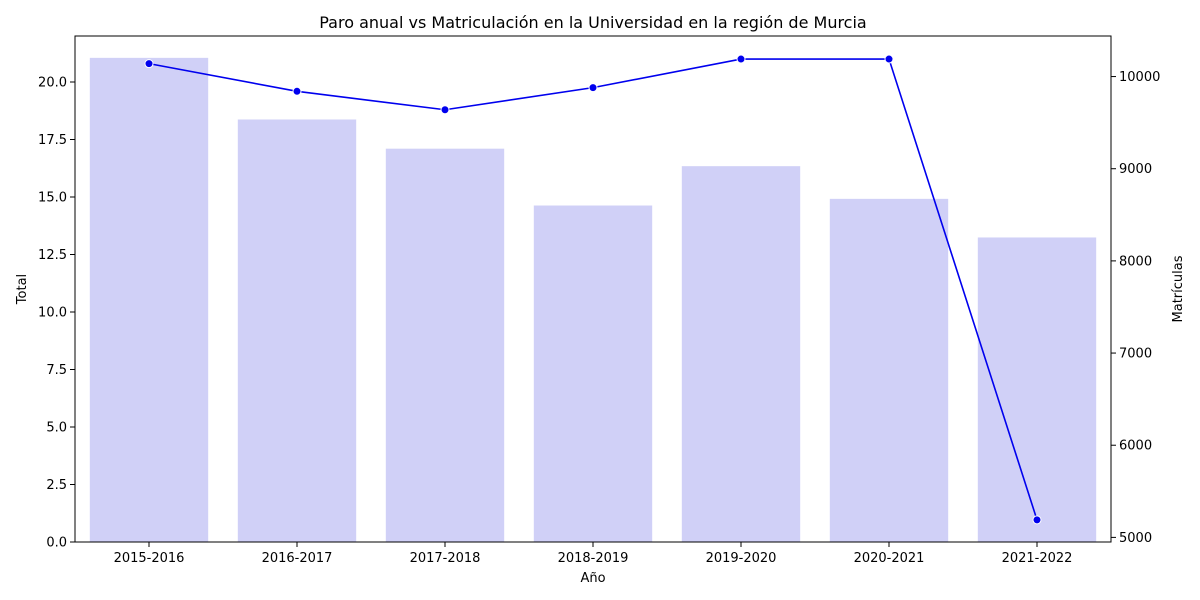  I want to click on x-tick-label: 2020-2021, so click(889, 558).